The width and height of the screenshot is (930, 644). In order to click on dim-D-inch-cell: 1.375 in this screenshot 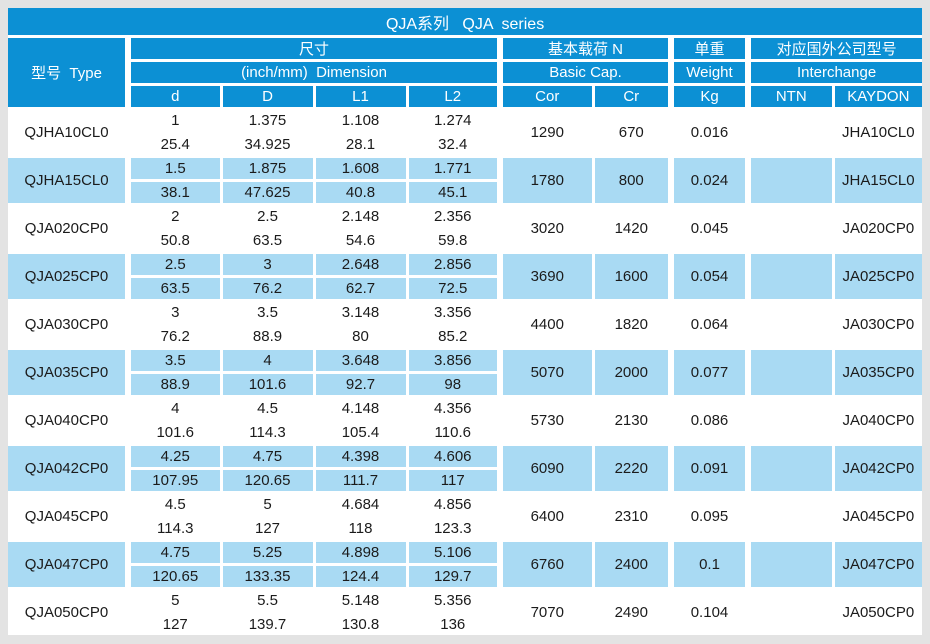, I will do `click(267, 120)`.